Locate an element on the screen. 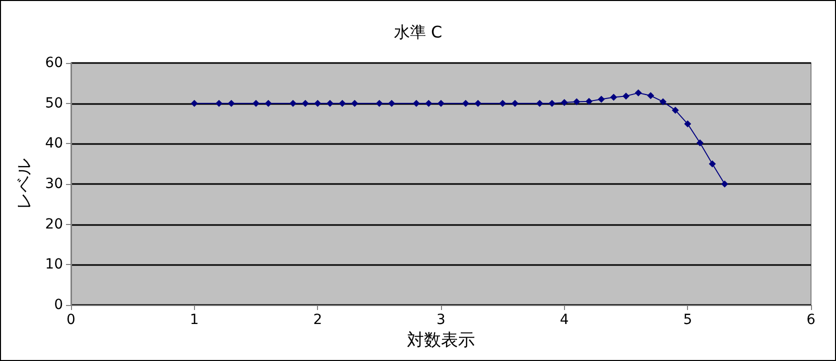 The width and height of the screenshot is (836, 361). y-tick-label: 20 is located at coordinates (54, 224).